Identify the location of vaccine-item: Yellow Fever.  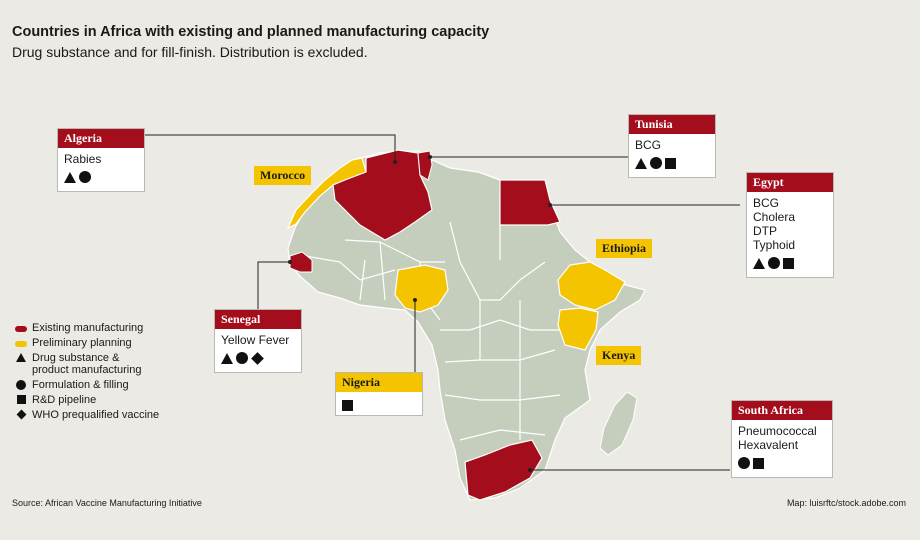
(255, 340).